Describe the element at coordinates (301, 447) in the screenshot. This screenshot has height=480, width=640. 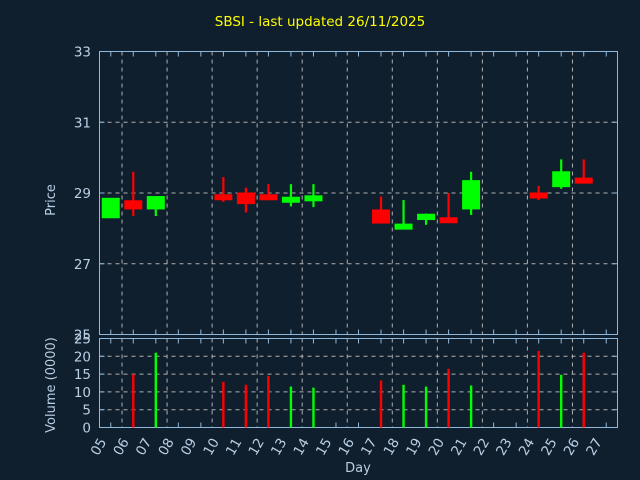
I see `x-tick-label: 14` at that location.